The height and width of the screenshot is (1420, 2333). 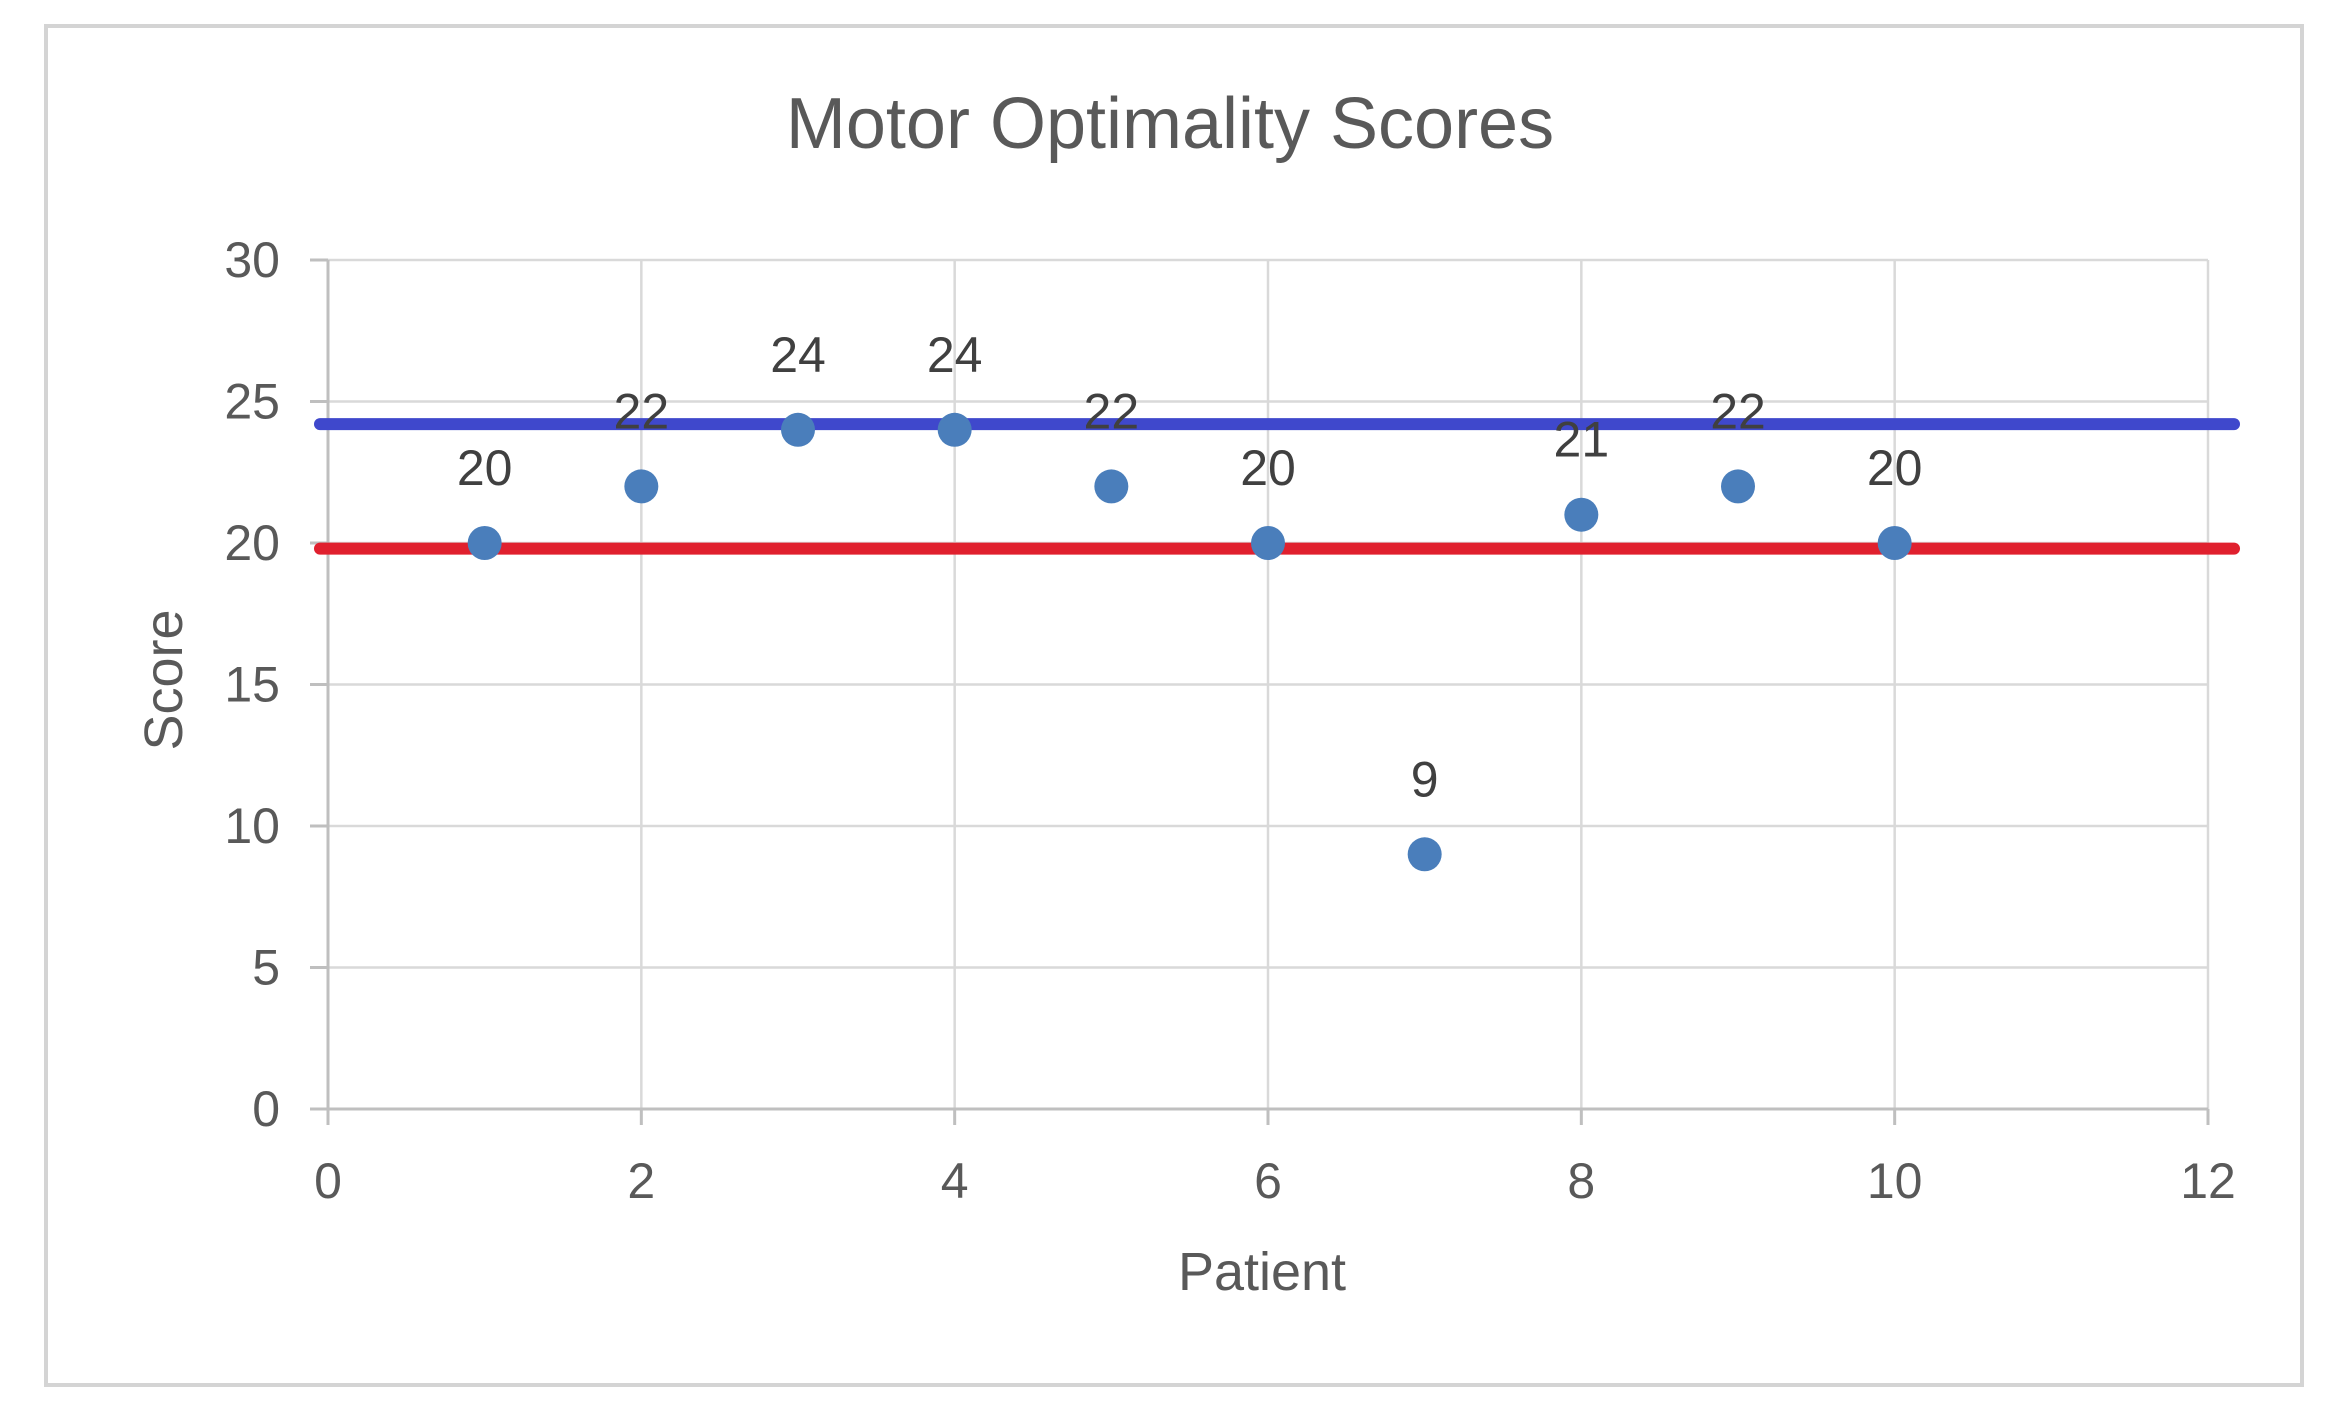 What do you see at coordinates (641, 1181) in the screenshot?
I see `x-tick-label: 2` at bounding box center [641, 1181].